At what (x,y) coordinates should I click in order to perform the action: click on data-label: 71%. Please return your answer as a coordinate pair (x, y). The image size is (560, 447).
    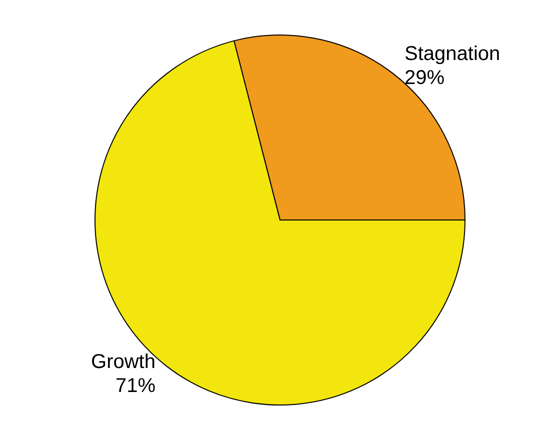
    Looking at the image, I should click on (135, 386).